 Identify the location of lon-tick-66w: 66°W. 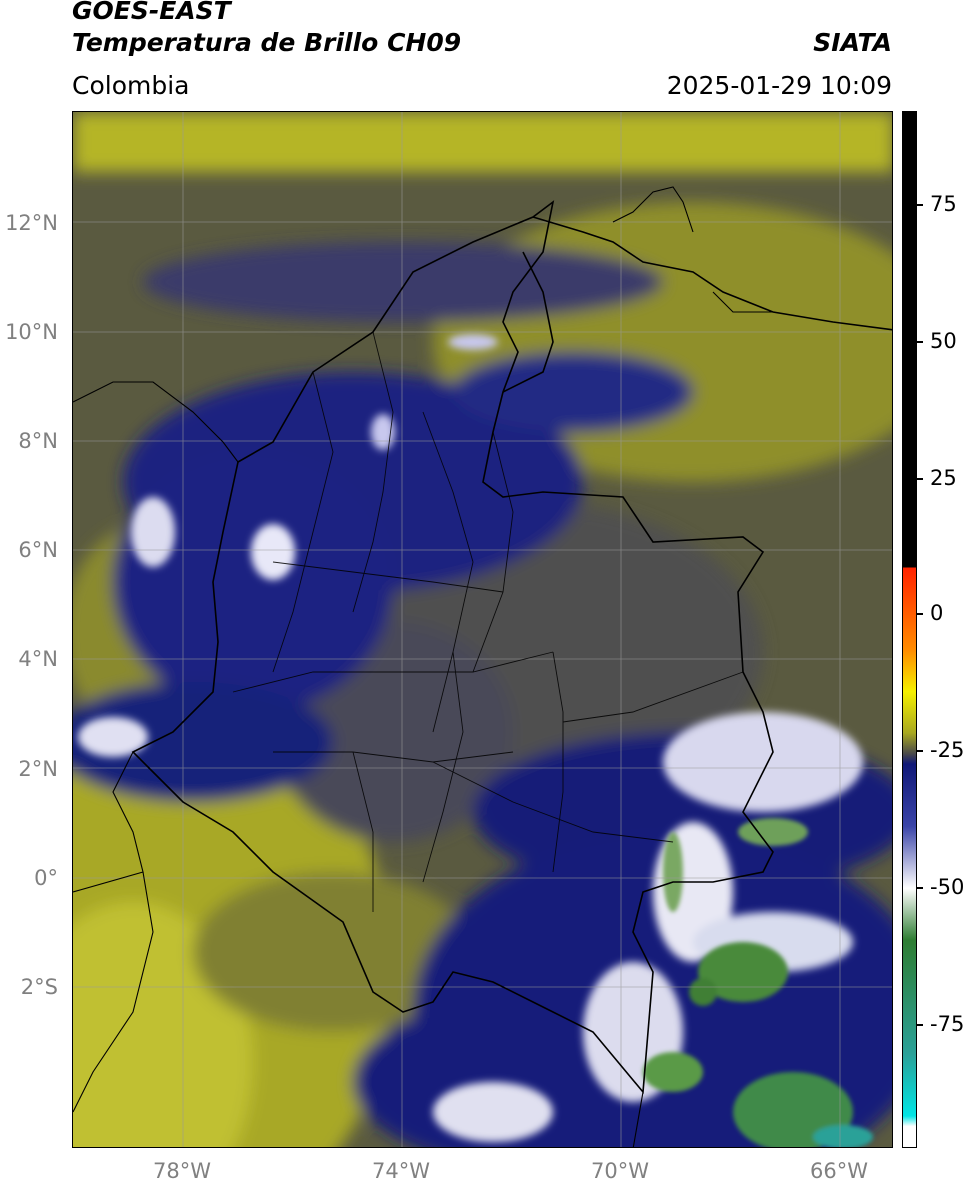
(839, 1171).